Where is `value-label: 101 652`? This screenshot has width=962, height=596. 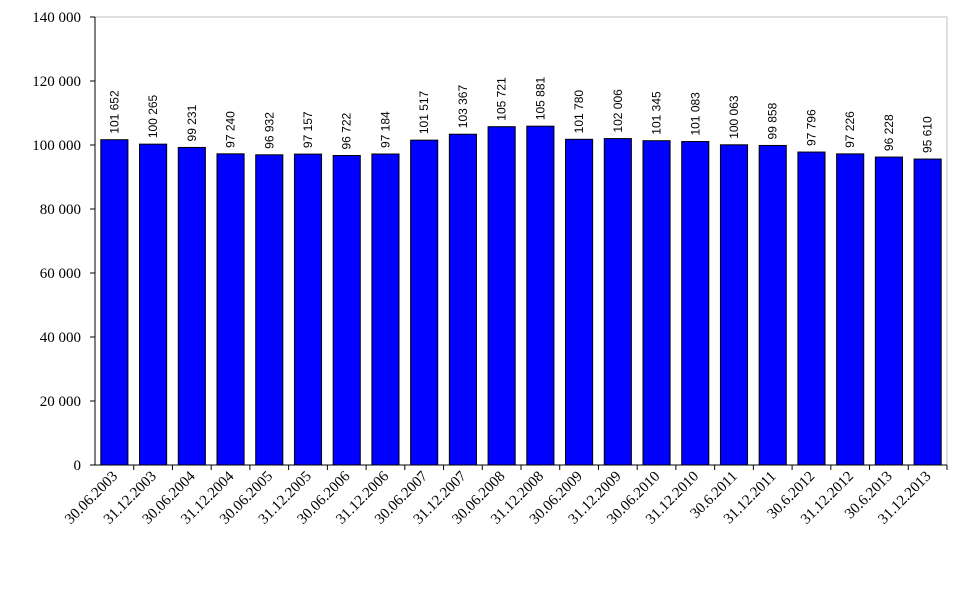 value-label: 101 652 is located at coordinates (114, 112).